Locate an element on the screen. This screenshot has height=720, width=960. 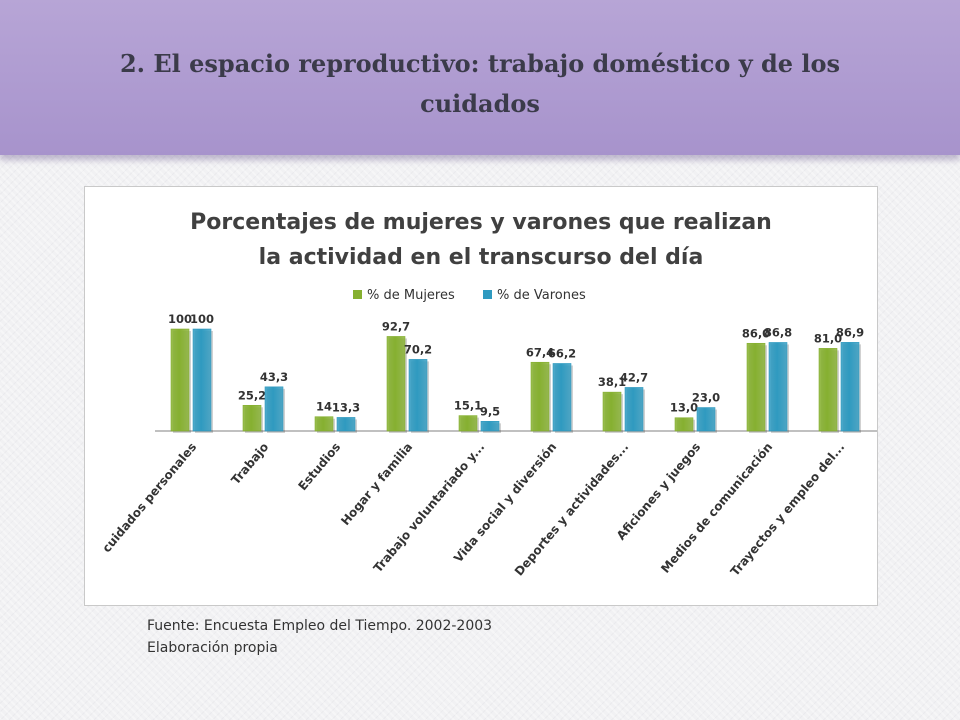
data-label: 92,7 is located at coordinates (396, 326).